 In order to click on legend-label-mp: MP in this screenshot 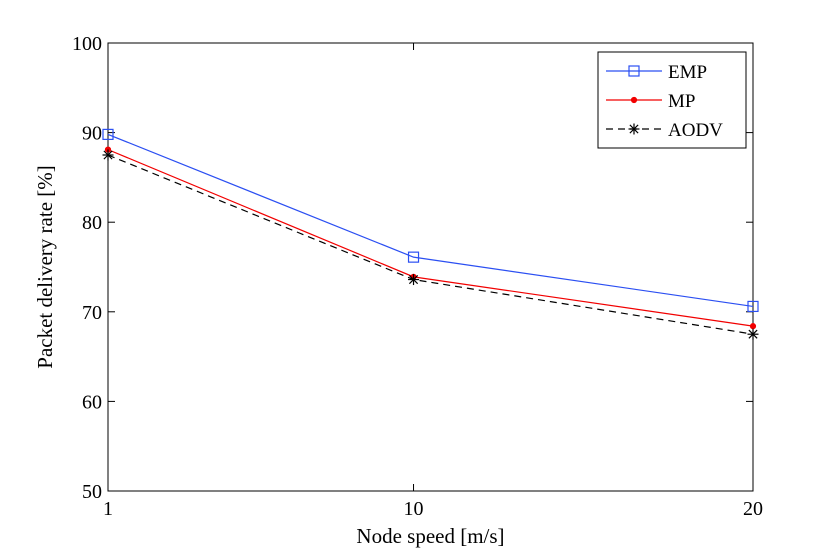, I will do `click(681, 101)`.